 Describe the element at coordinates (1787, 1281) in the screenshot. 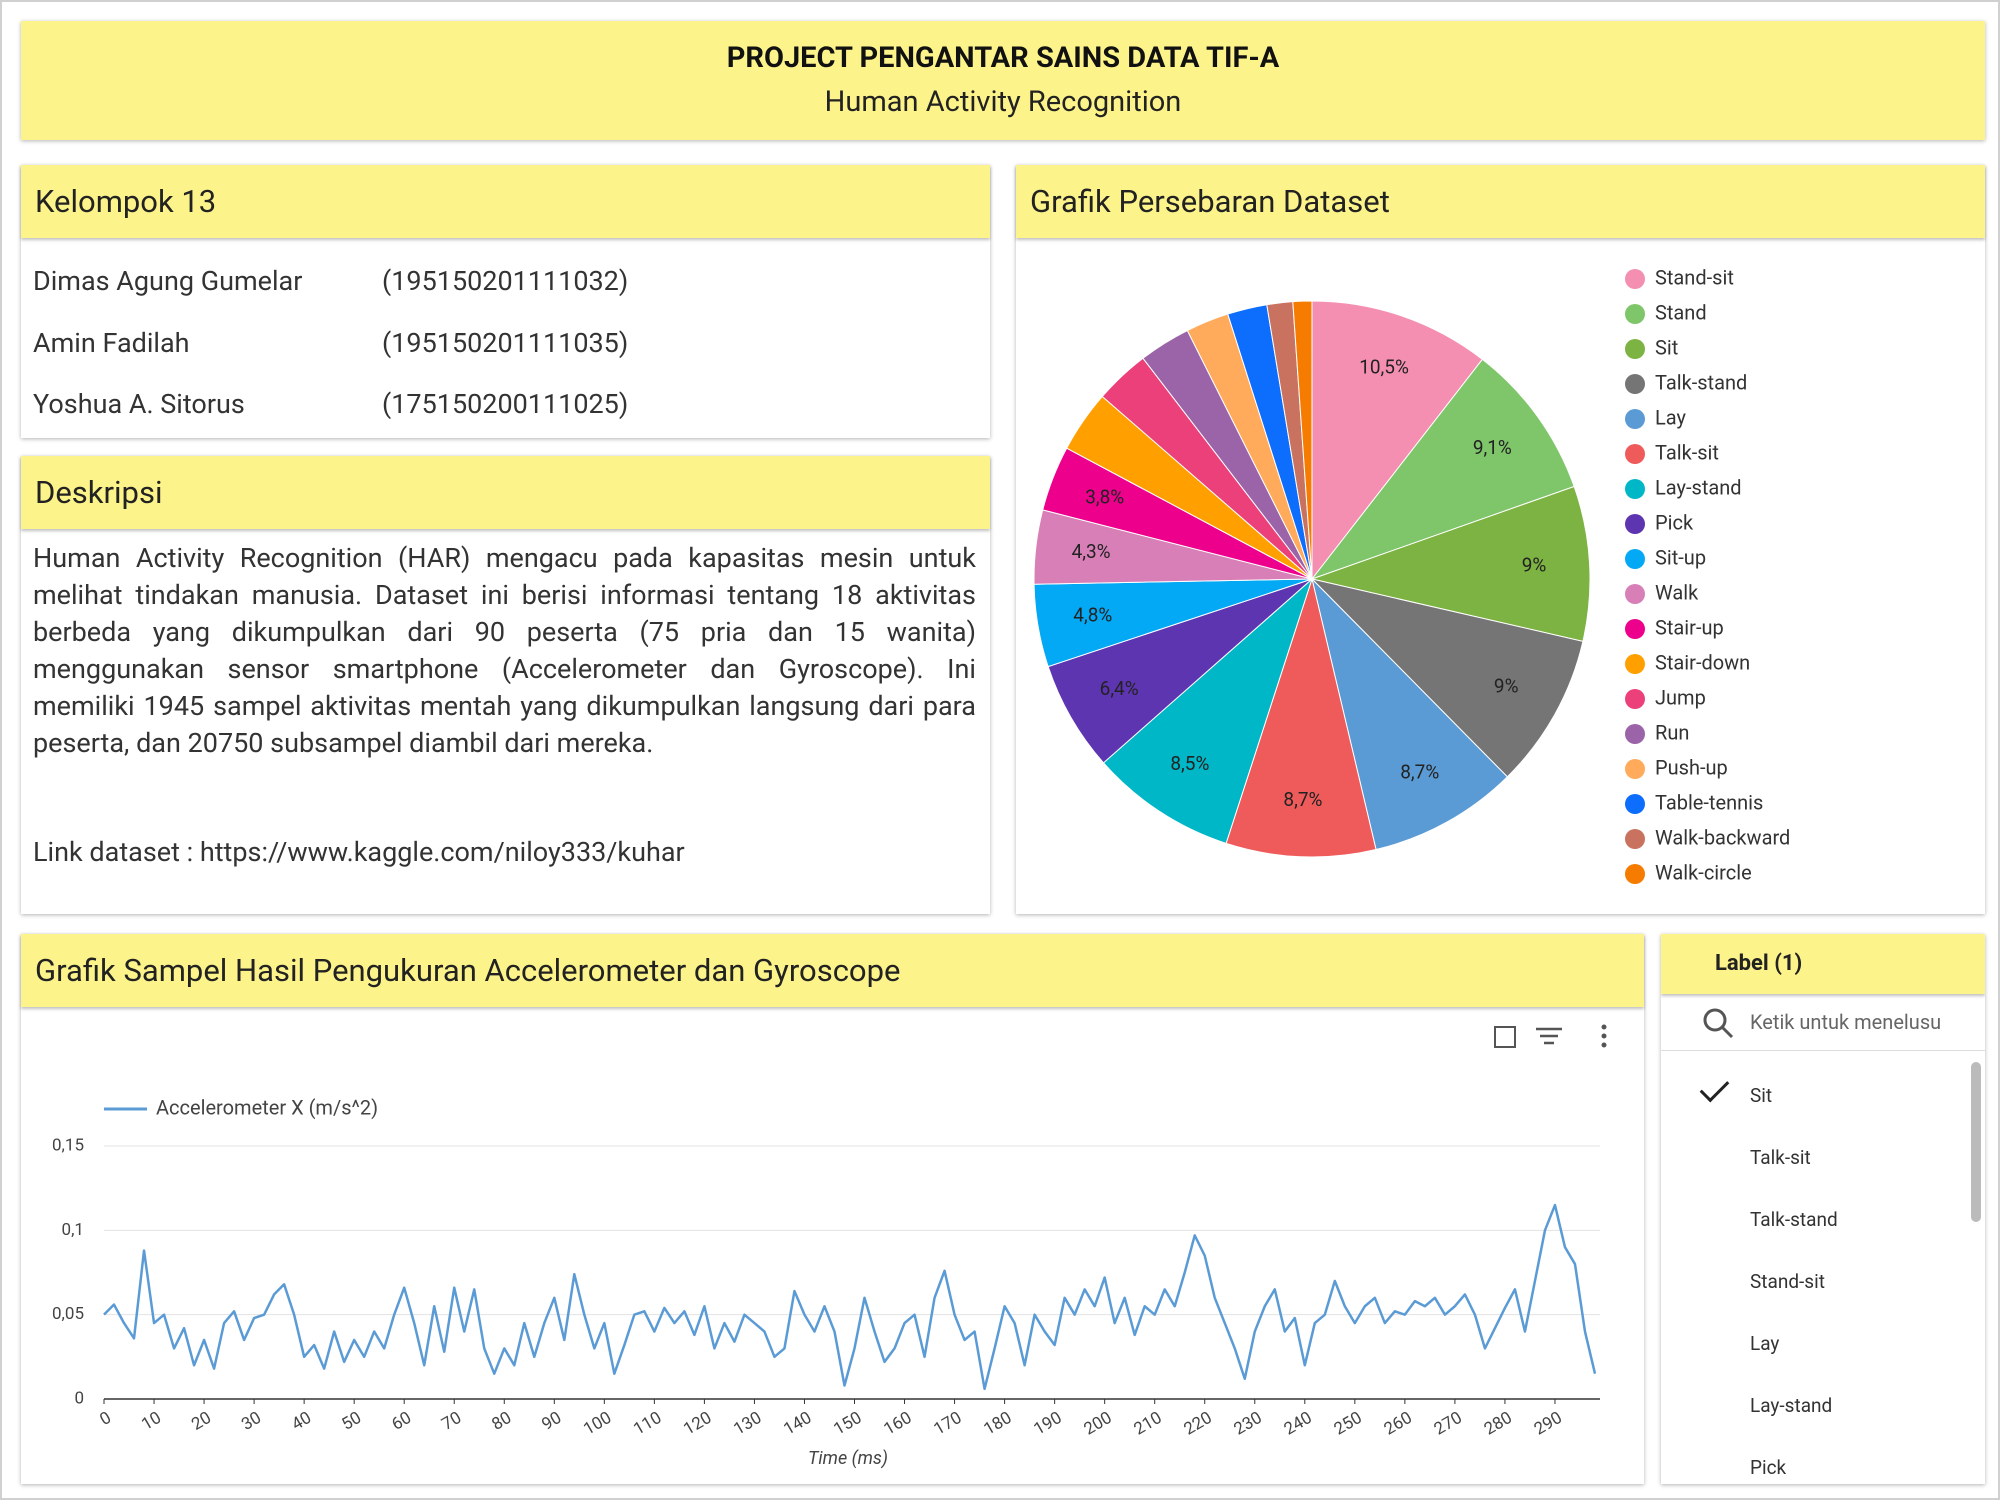

I see `filter-item: Stand-sit` at that location.